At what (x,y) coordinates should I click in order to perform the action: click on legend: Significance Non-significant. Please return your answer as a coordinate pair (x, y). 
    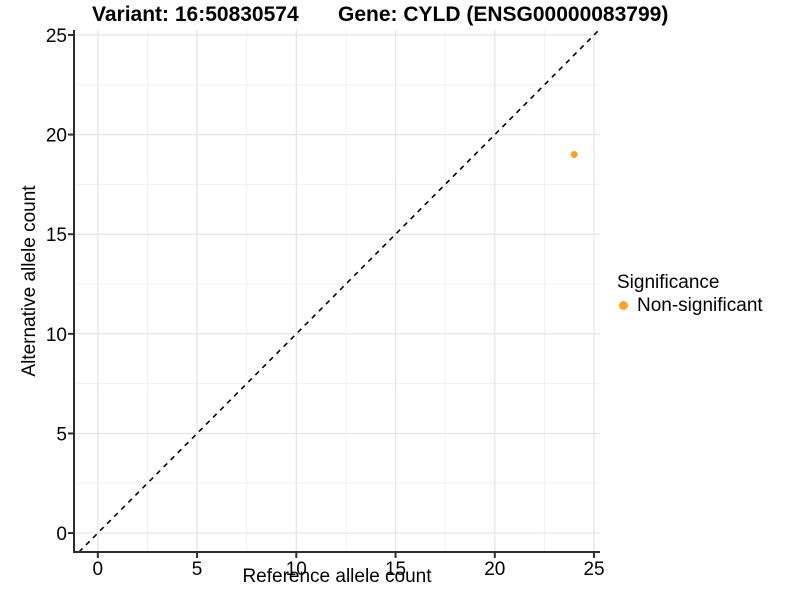
    Looking at the image, I should click on (690, 294).